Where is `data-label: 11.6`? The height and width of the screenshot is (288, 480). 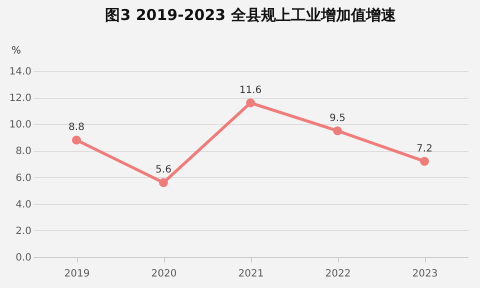 data-label: 11.6 is located at coordinates (250, 90).